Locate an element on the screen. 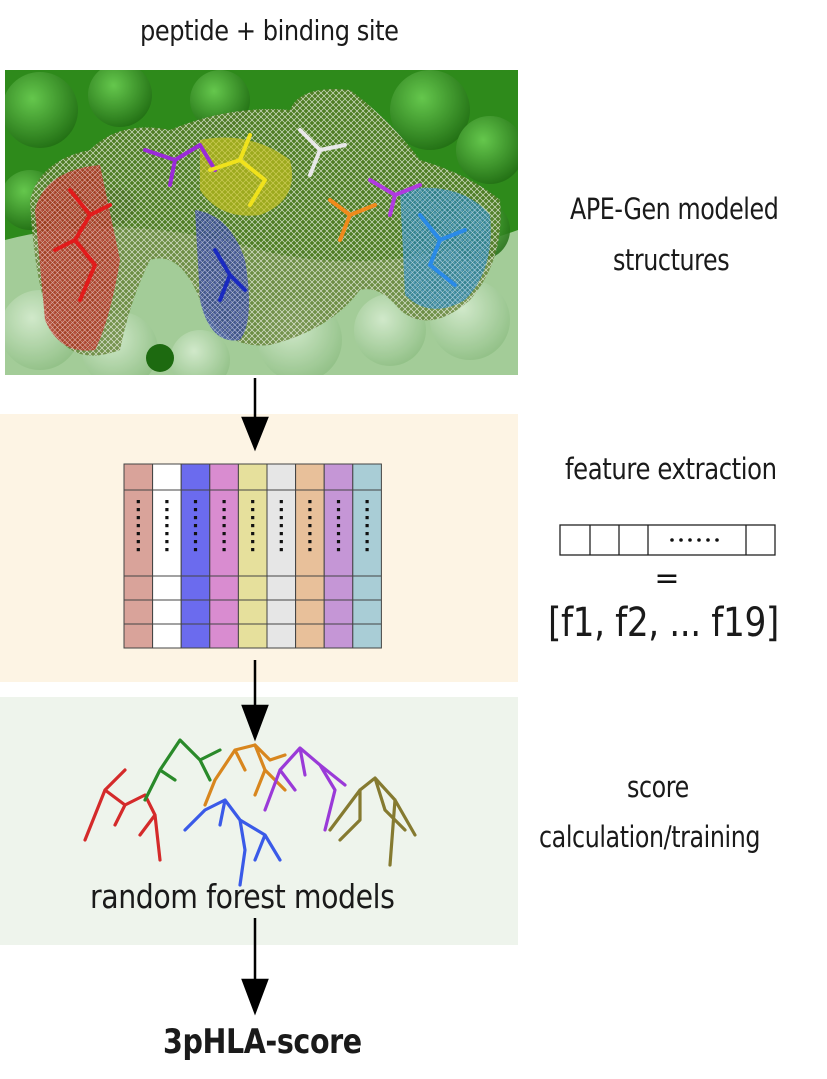  apegen-label-line1: APE-Gen modeled is located at coordinates (674, 209).